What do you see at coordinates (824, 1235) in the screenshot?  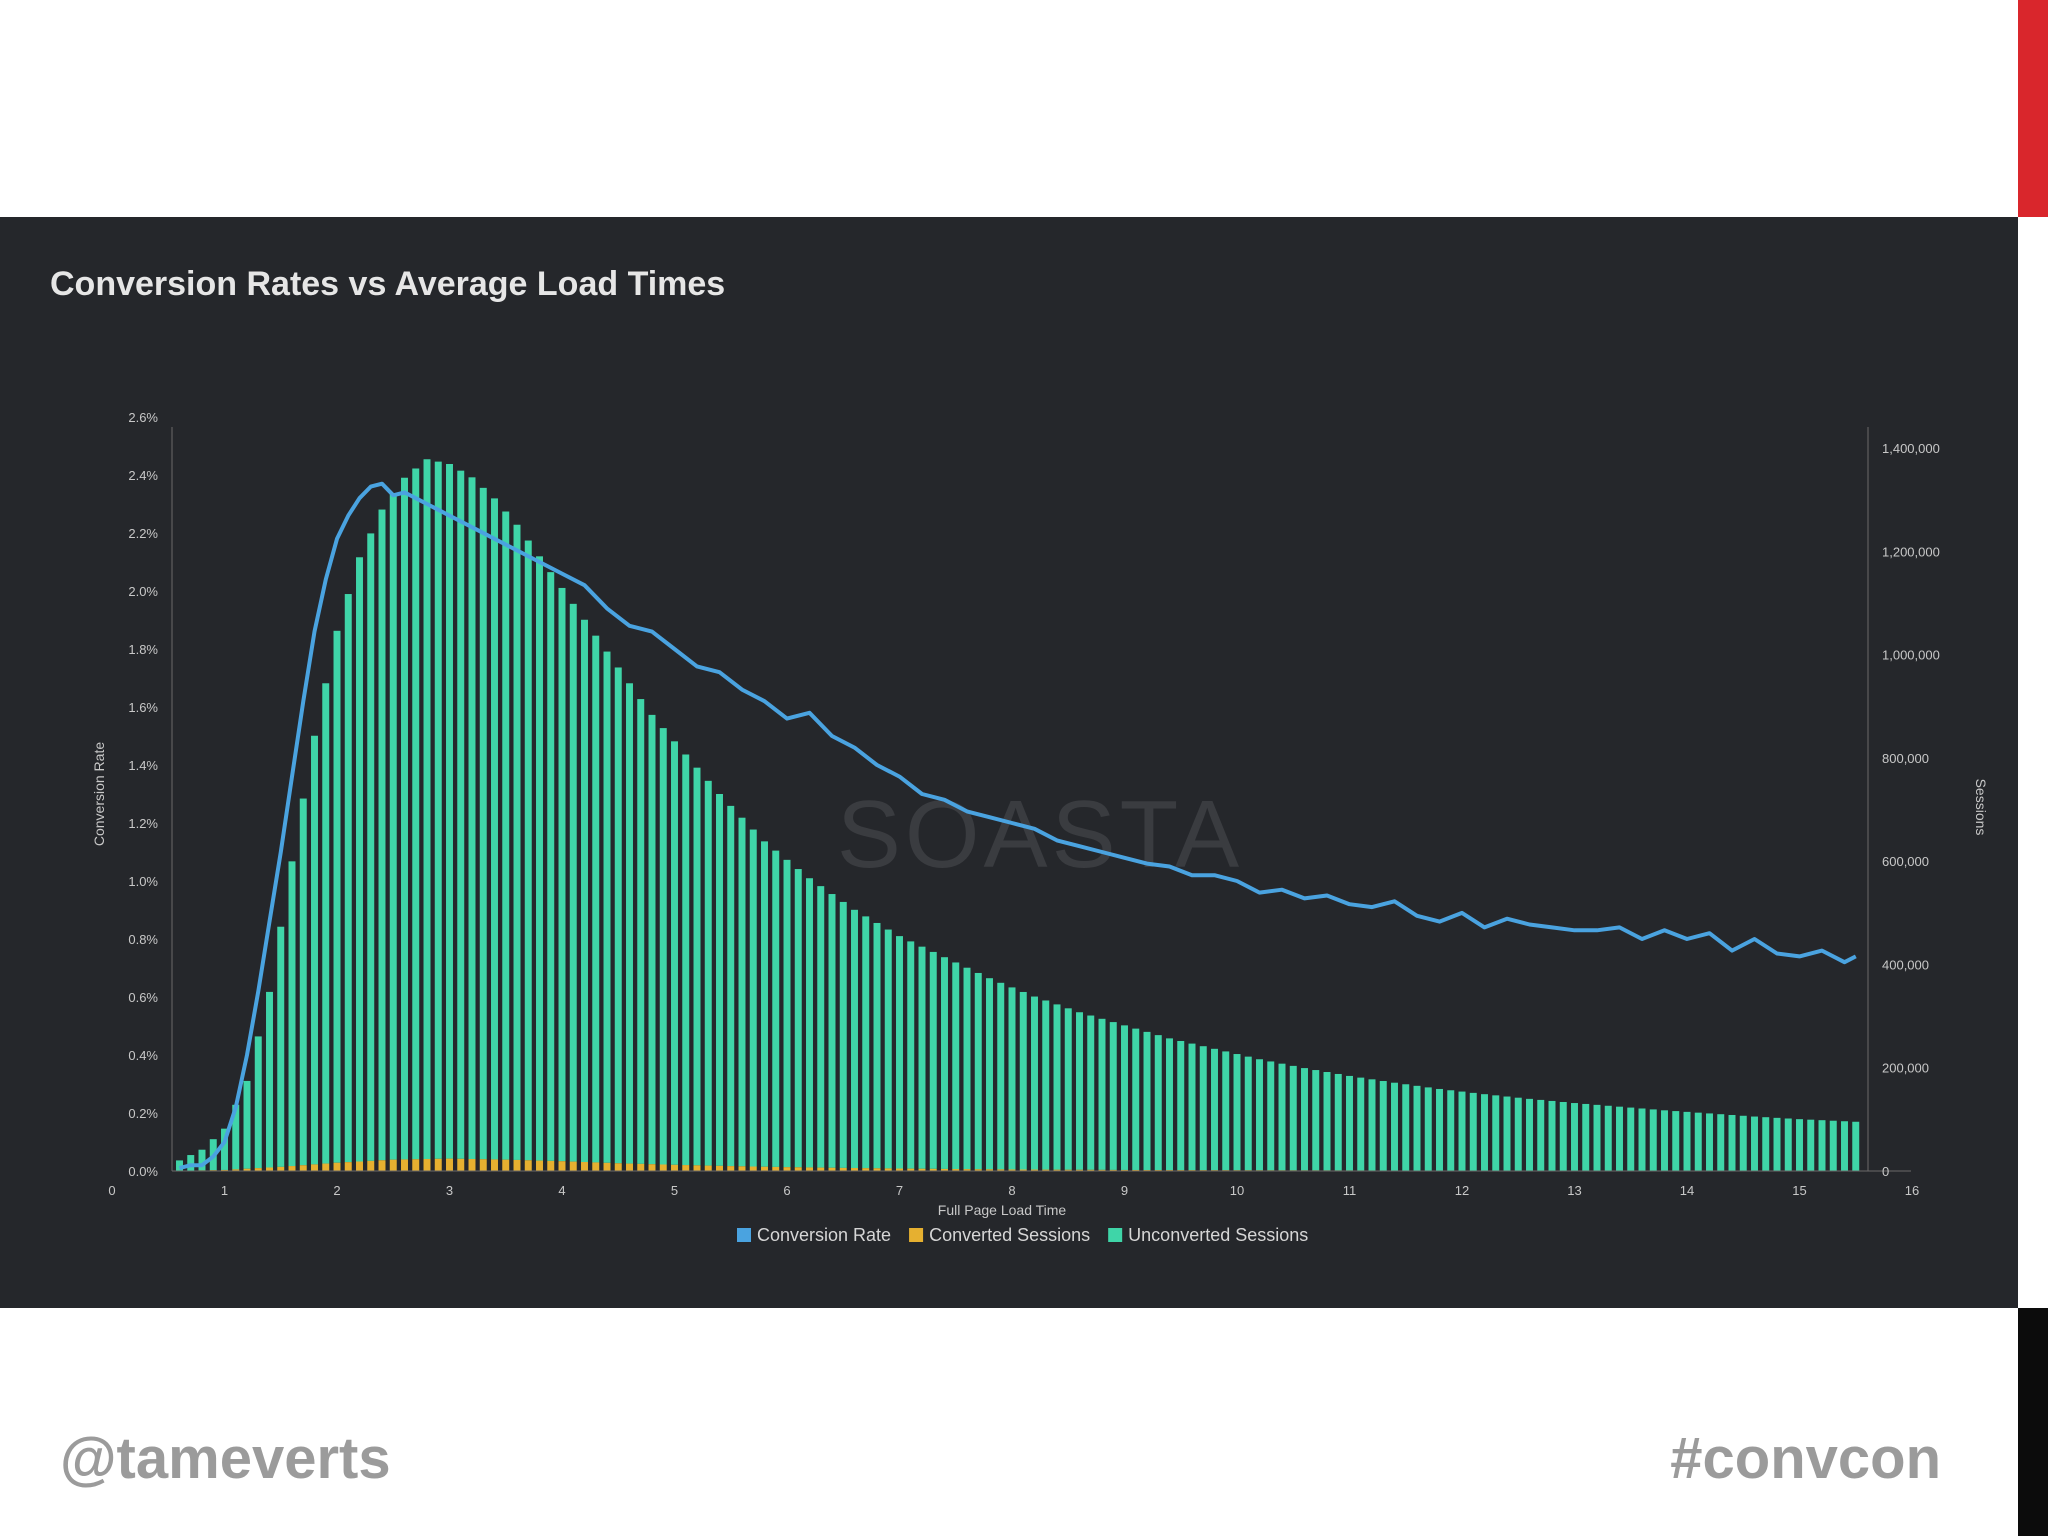 I see `legend-label: Conversion Rate` at bounding box center [824, 1235].